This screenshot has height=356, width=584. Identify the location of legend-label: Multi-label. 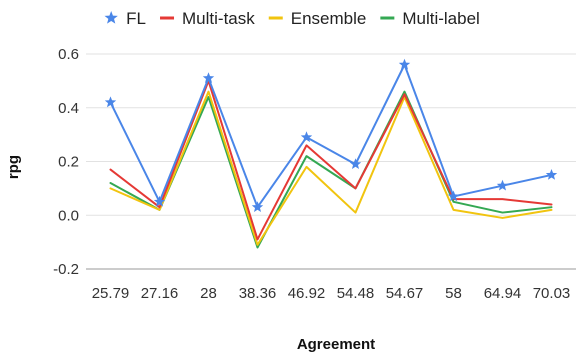
(440, 18).